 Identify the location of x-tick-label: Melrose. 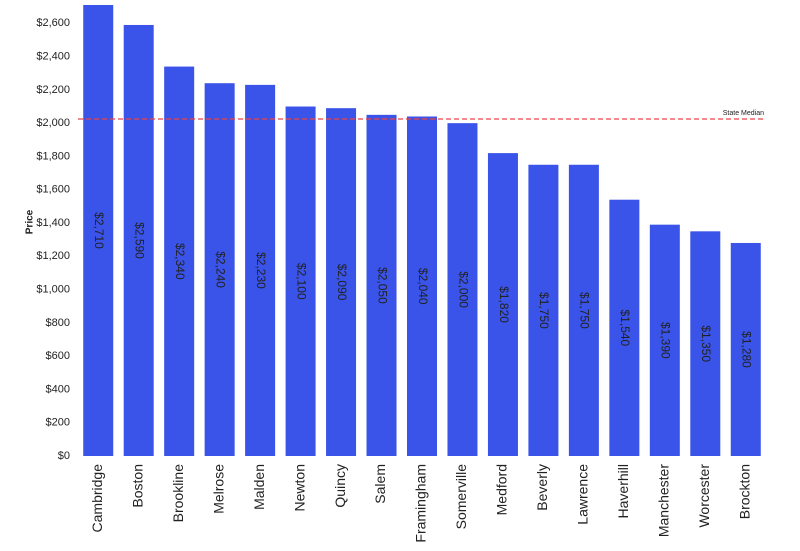
(218, 489).